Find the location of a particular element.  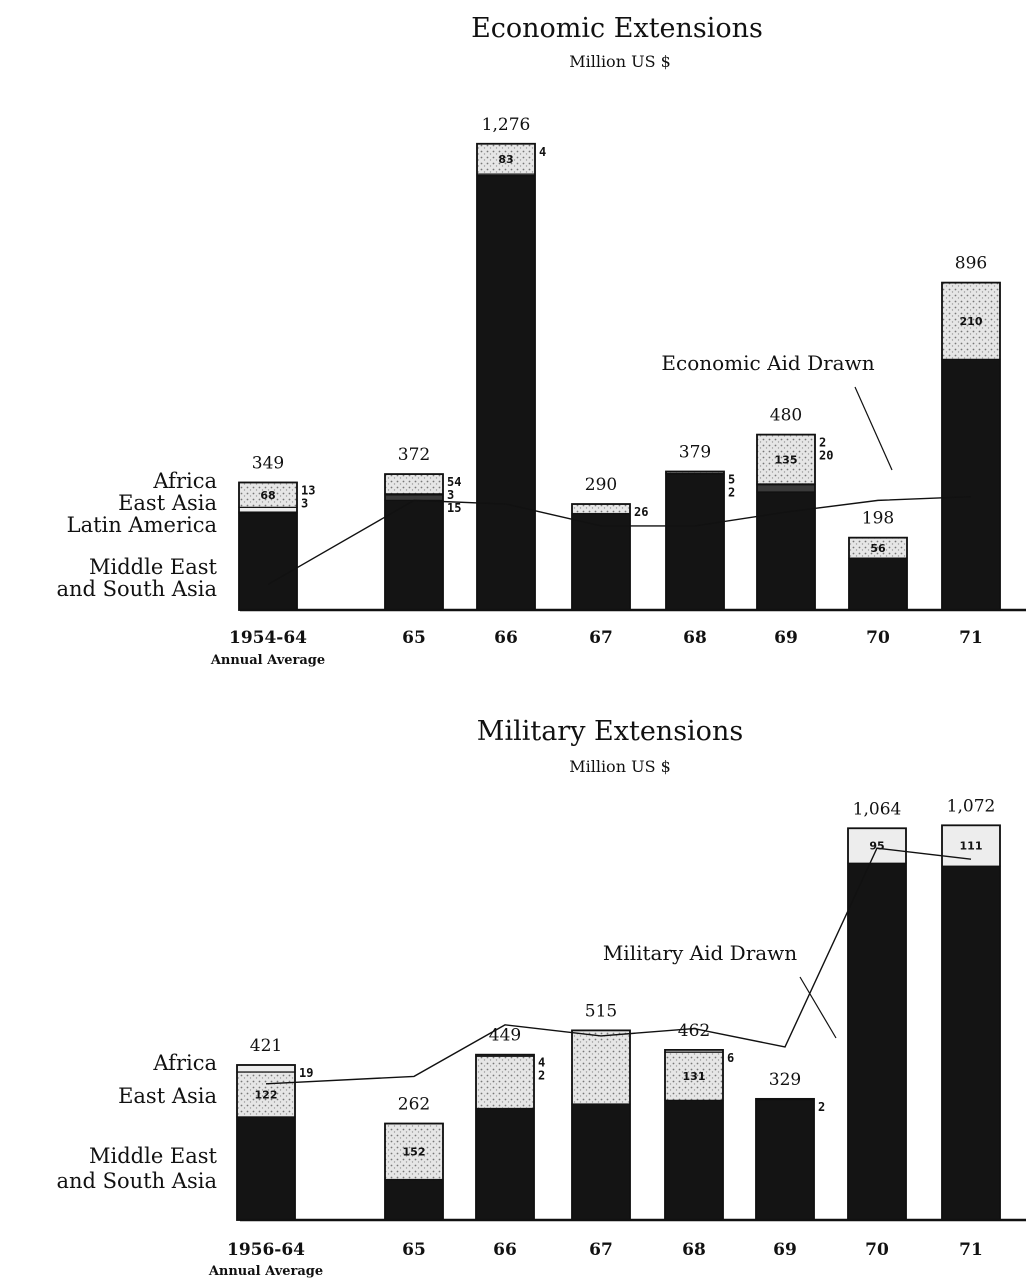

aid-drawn-label: Military Aid Drawn is located at coordinates (700, 953).